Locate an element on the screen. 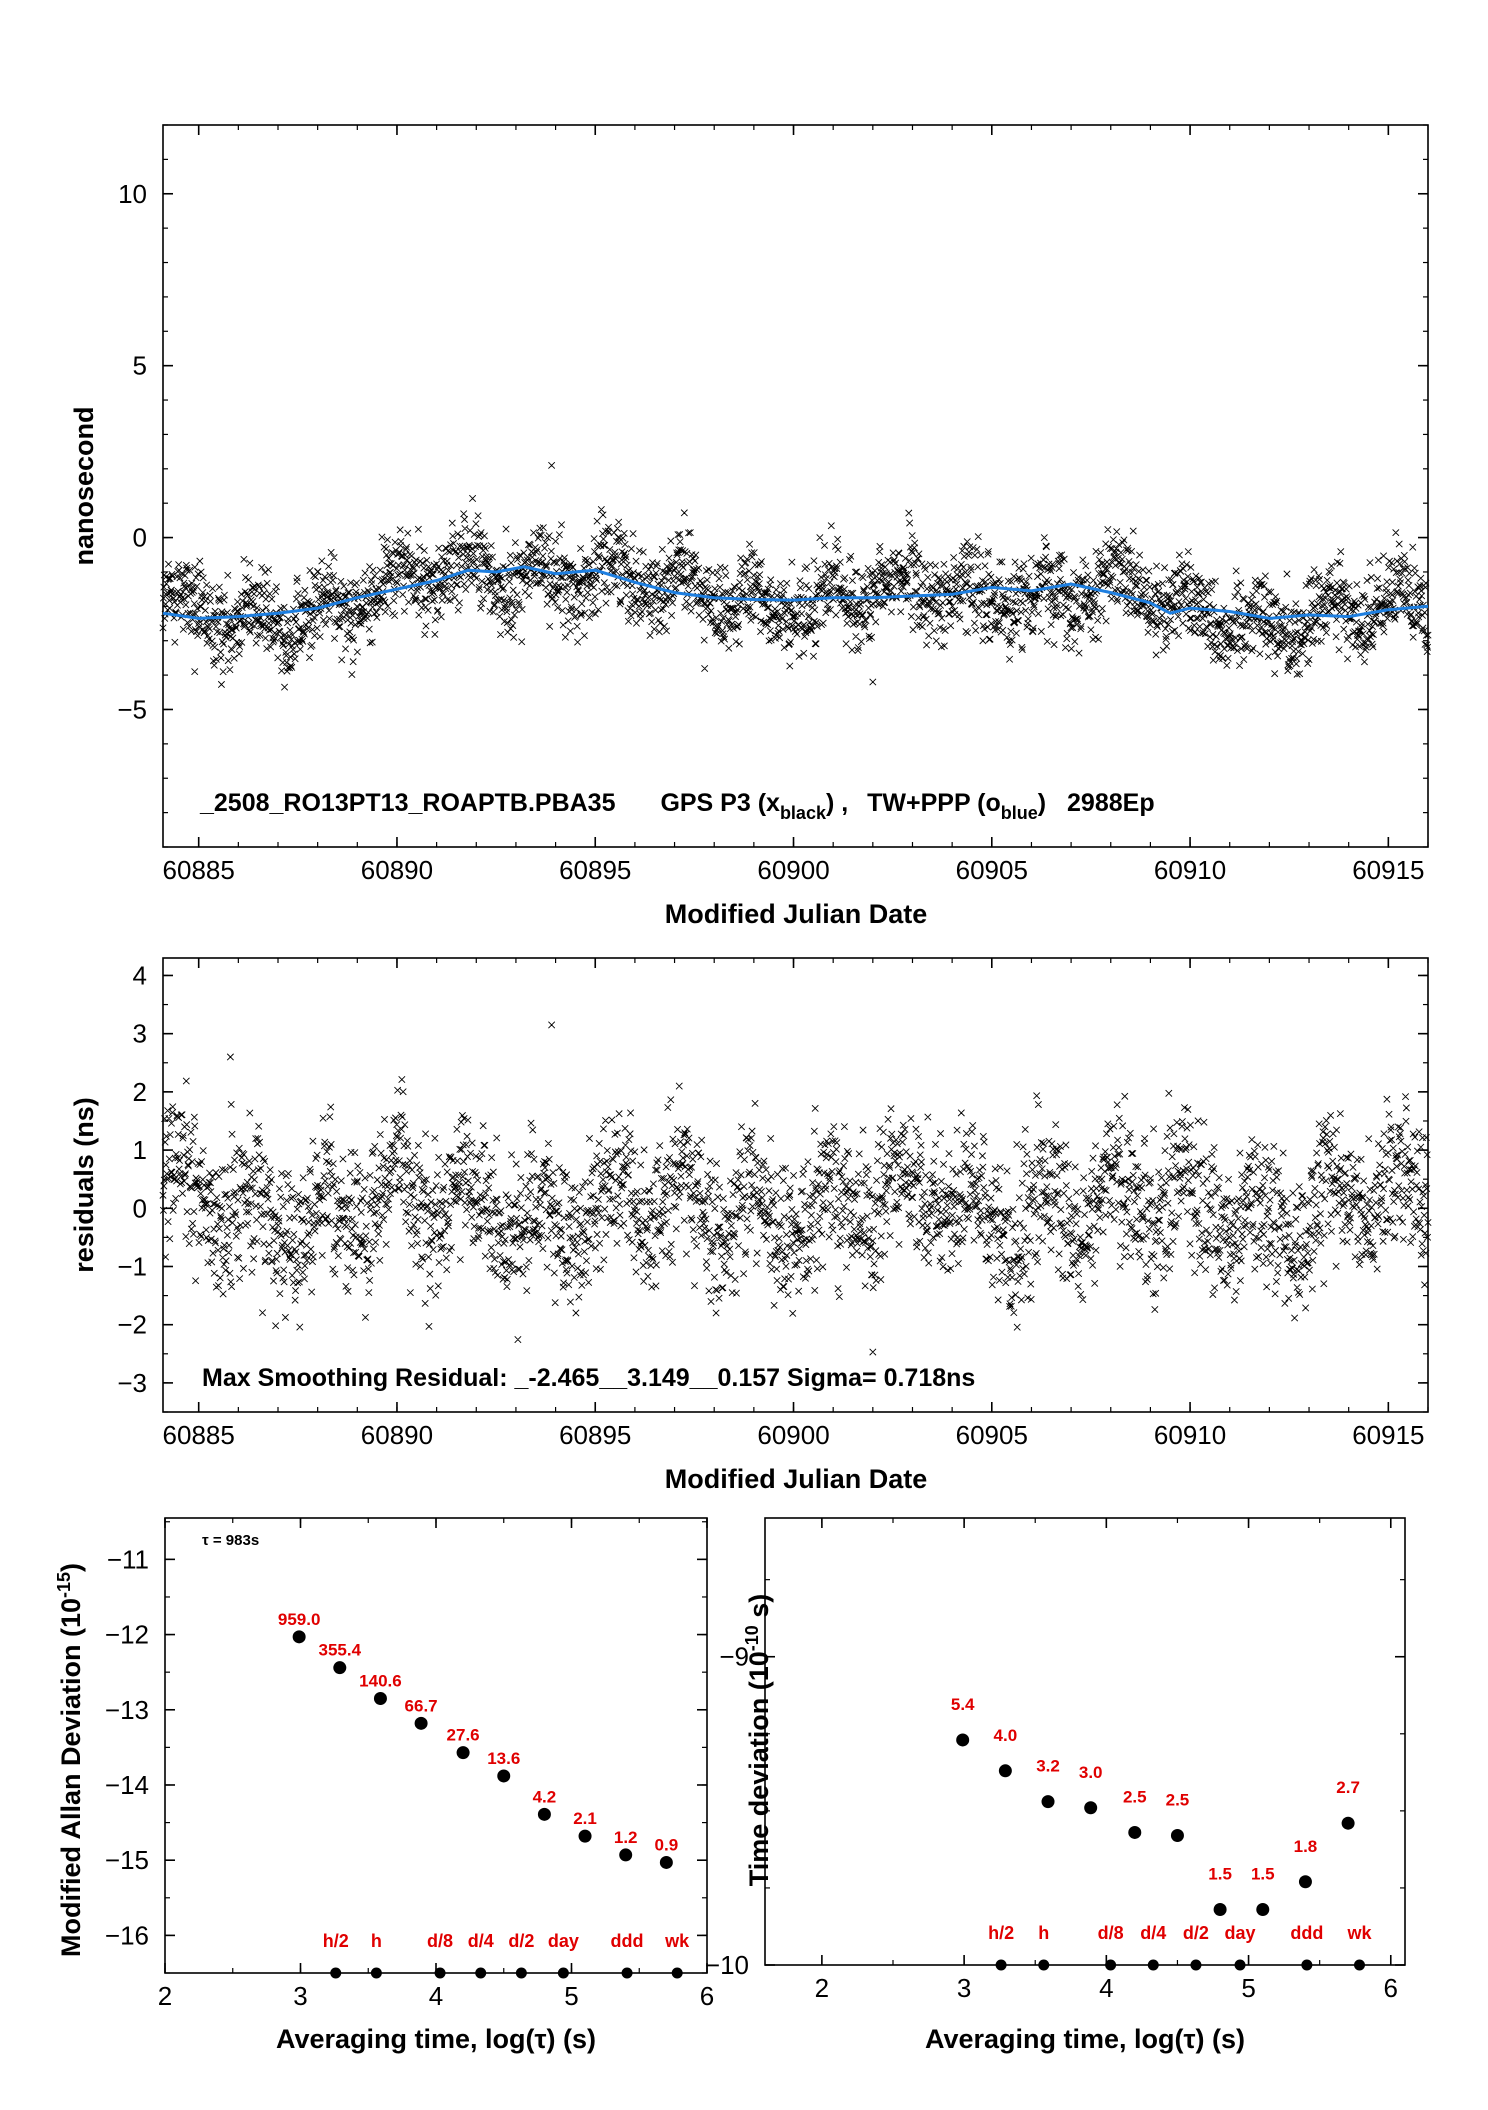  x-tick-label: 2 is located at coordinates (165, 1996).